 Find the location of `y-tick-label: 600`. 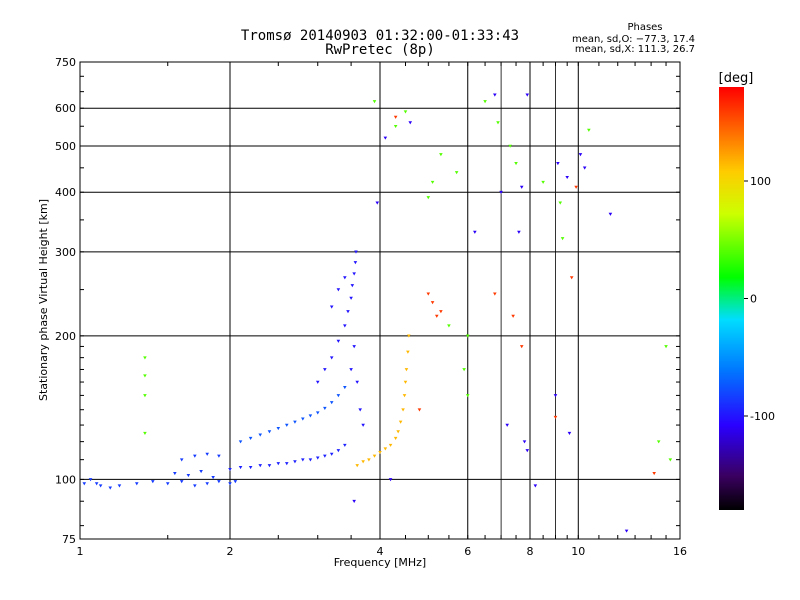

y-tick-label: 600 is located at coordinates (65, 108).